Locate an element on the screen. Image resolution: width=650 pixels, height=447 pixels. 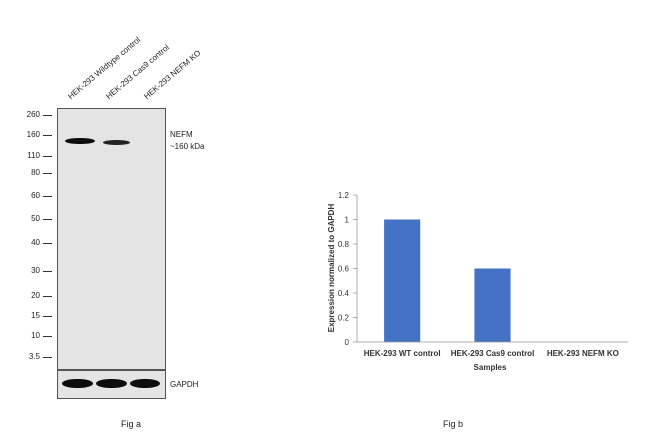
mw-marker-label: 60 is located at coordinates (35, 195).